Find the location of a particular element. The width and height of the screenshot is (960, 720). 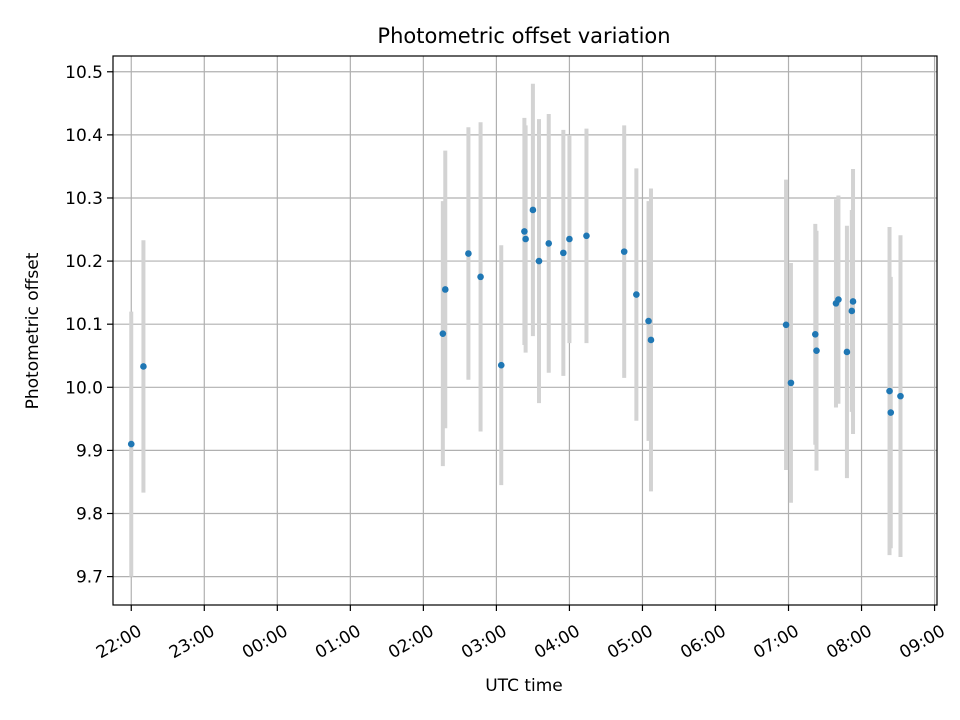

y-axis-ticks: 9.7 9.8 9.9 10.0 10.1 10.2 10.3 10.4 10.5 is located at coordinates (89, 325).